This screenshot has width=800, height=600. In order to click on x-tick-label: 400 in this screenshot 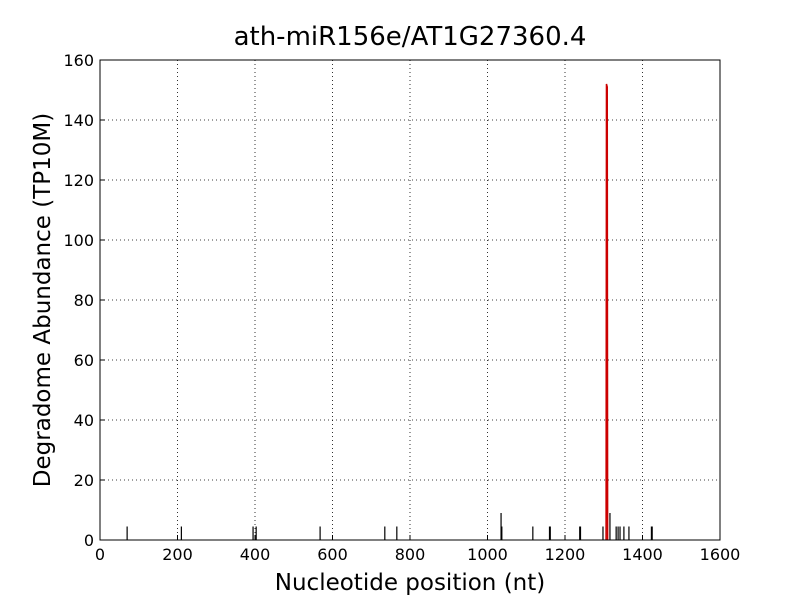, I will do `click(255, 554)`.